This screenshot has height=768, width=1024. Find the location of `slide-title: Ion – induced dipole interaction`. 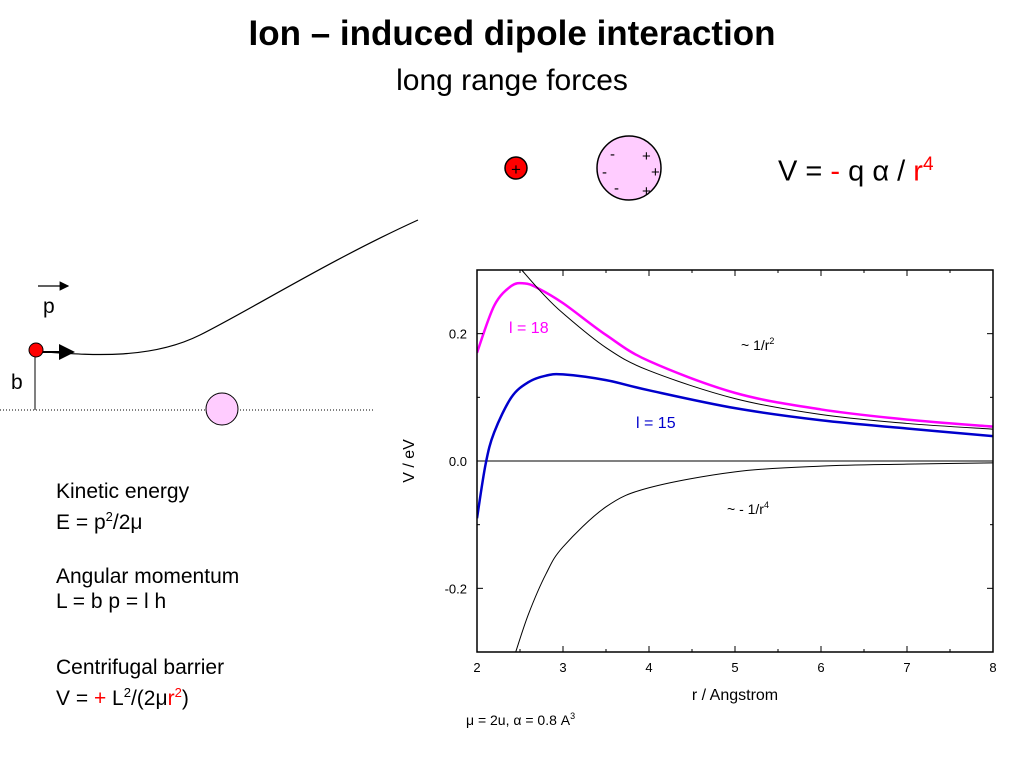

slide-title: Ion – induced dipole interaction is located at coordinates (512, 33).